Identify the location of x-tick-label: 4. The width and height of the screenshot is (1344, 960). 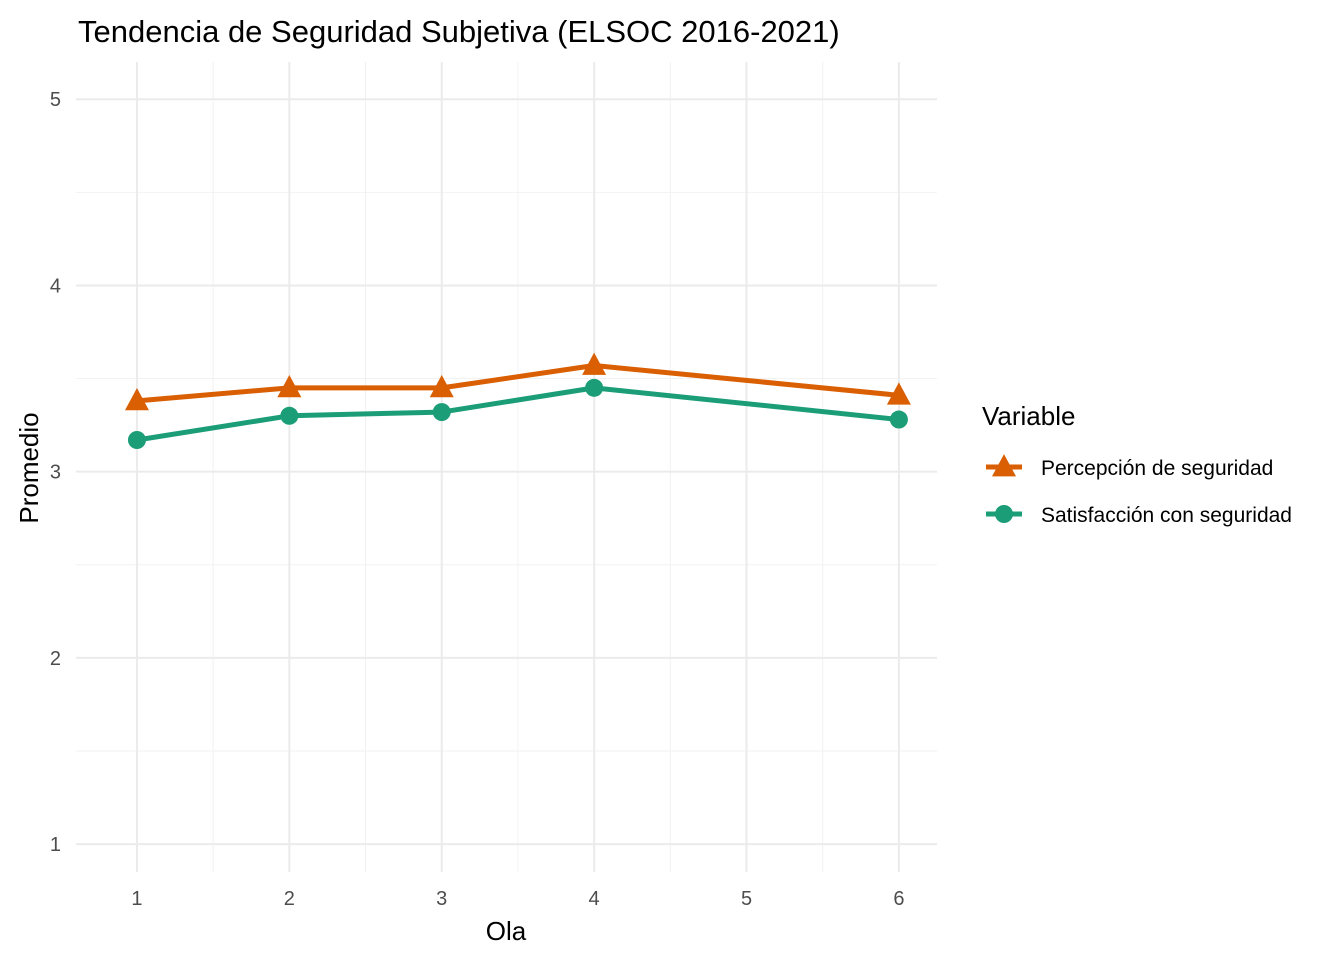
(594, 899).